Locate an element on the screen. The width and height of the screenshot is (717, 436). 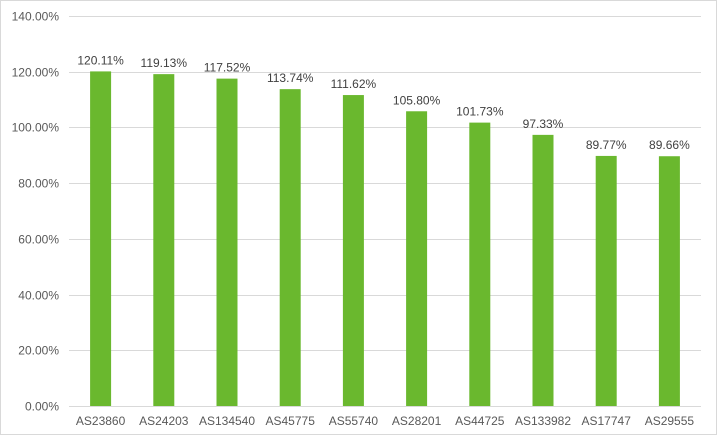
y-tick-label: 120.00% is located at coordinates (36, 73).